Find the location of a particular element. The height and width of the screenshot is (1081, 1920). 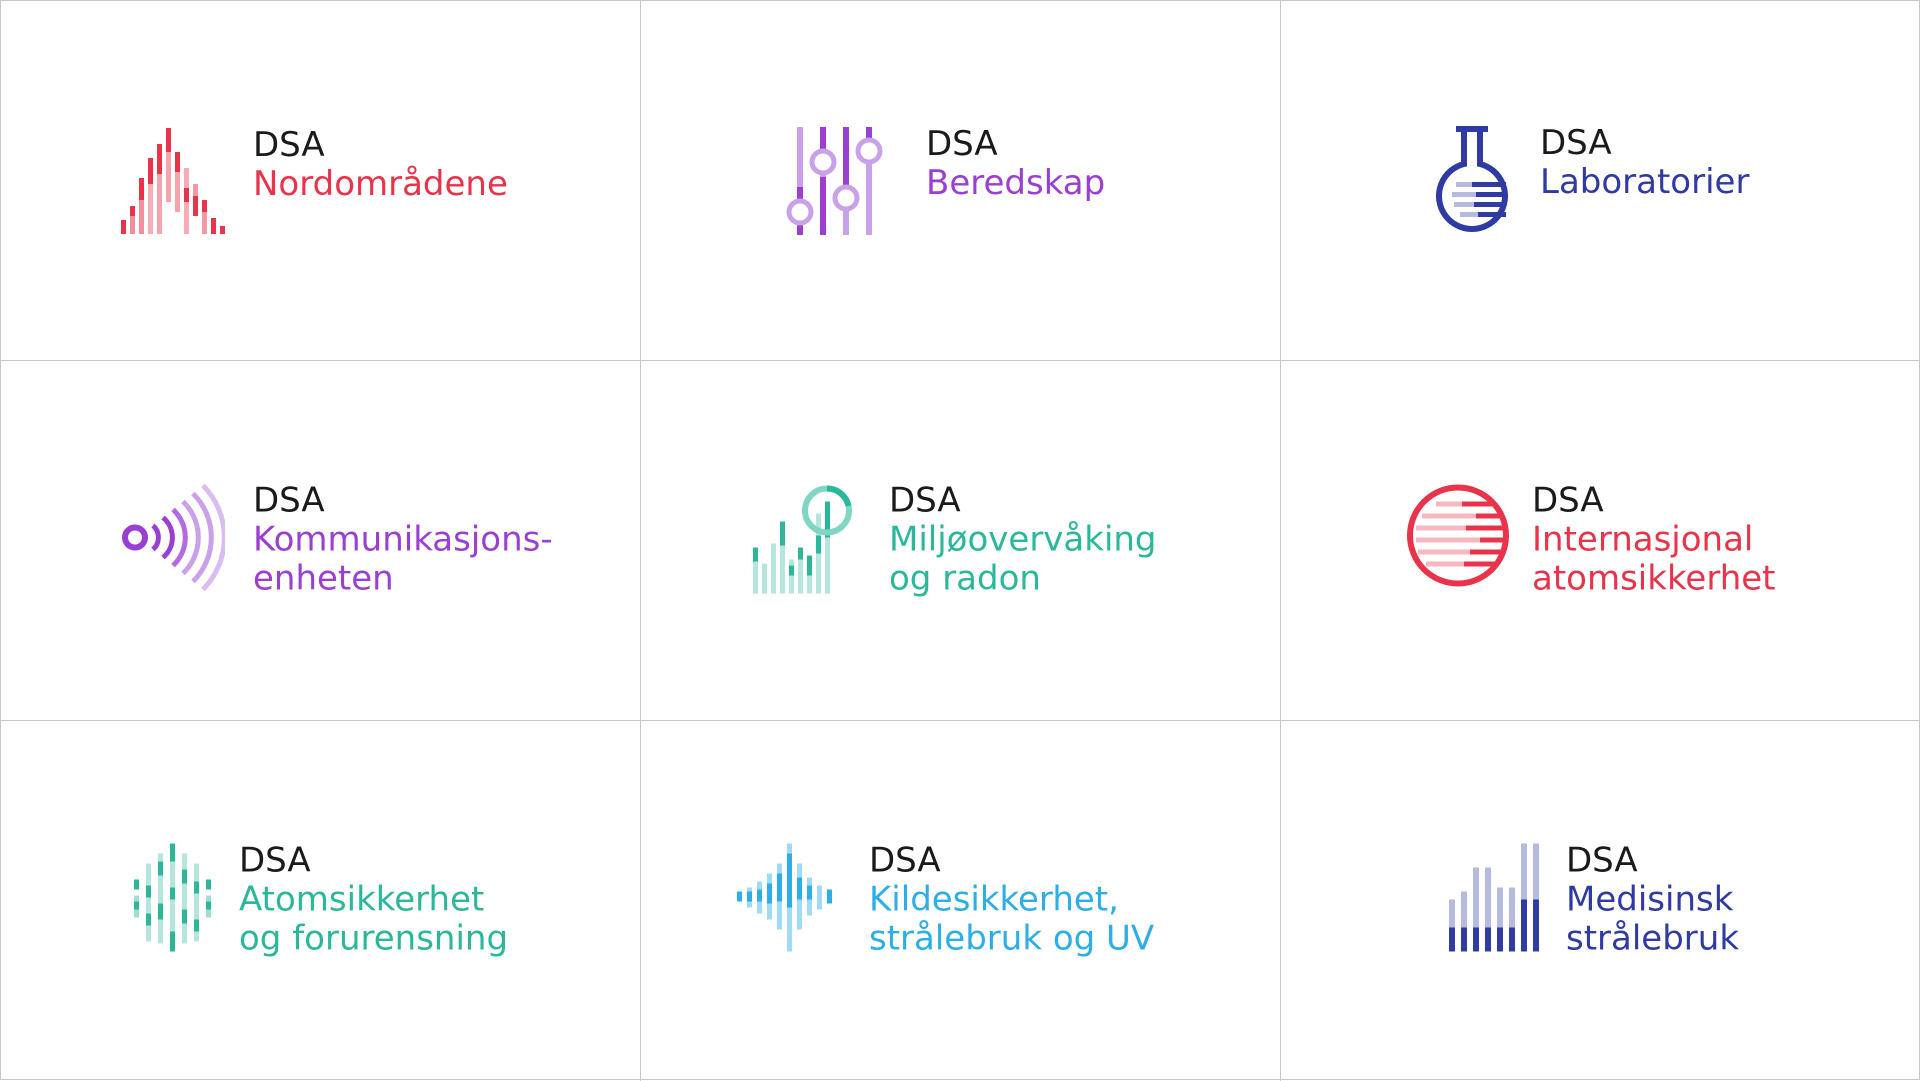

unit-name: Medisinsk strålebruk is located at coordinates (1653, 919).